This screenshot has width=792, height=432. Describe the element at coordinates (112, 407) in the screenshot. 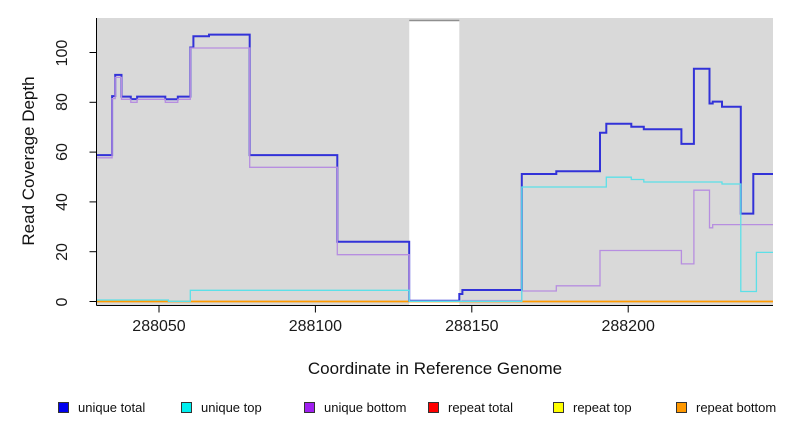

I see `legend-item-label: unique total` at that location.